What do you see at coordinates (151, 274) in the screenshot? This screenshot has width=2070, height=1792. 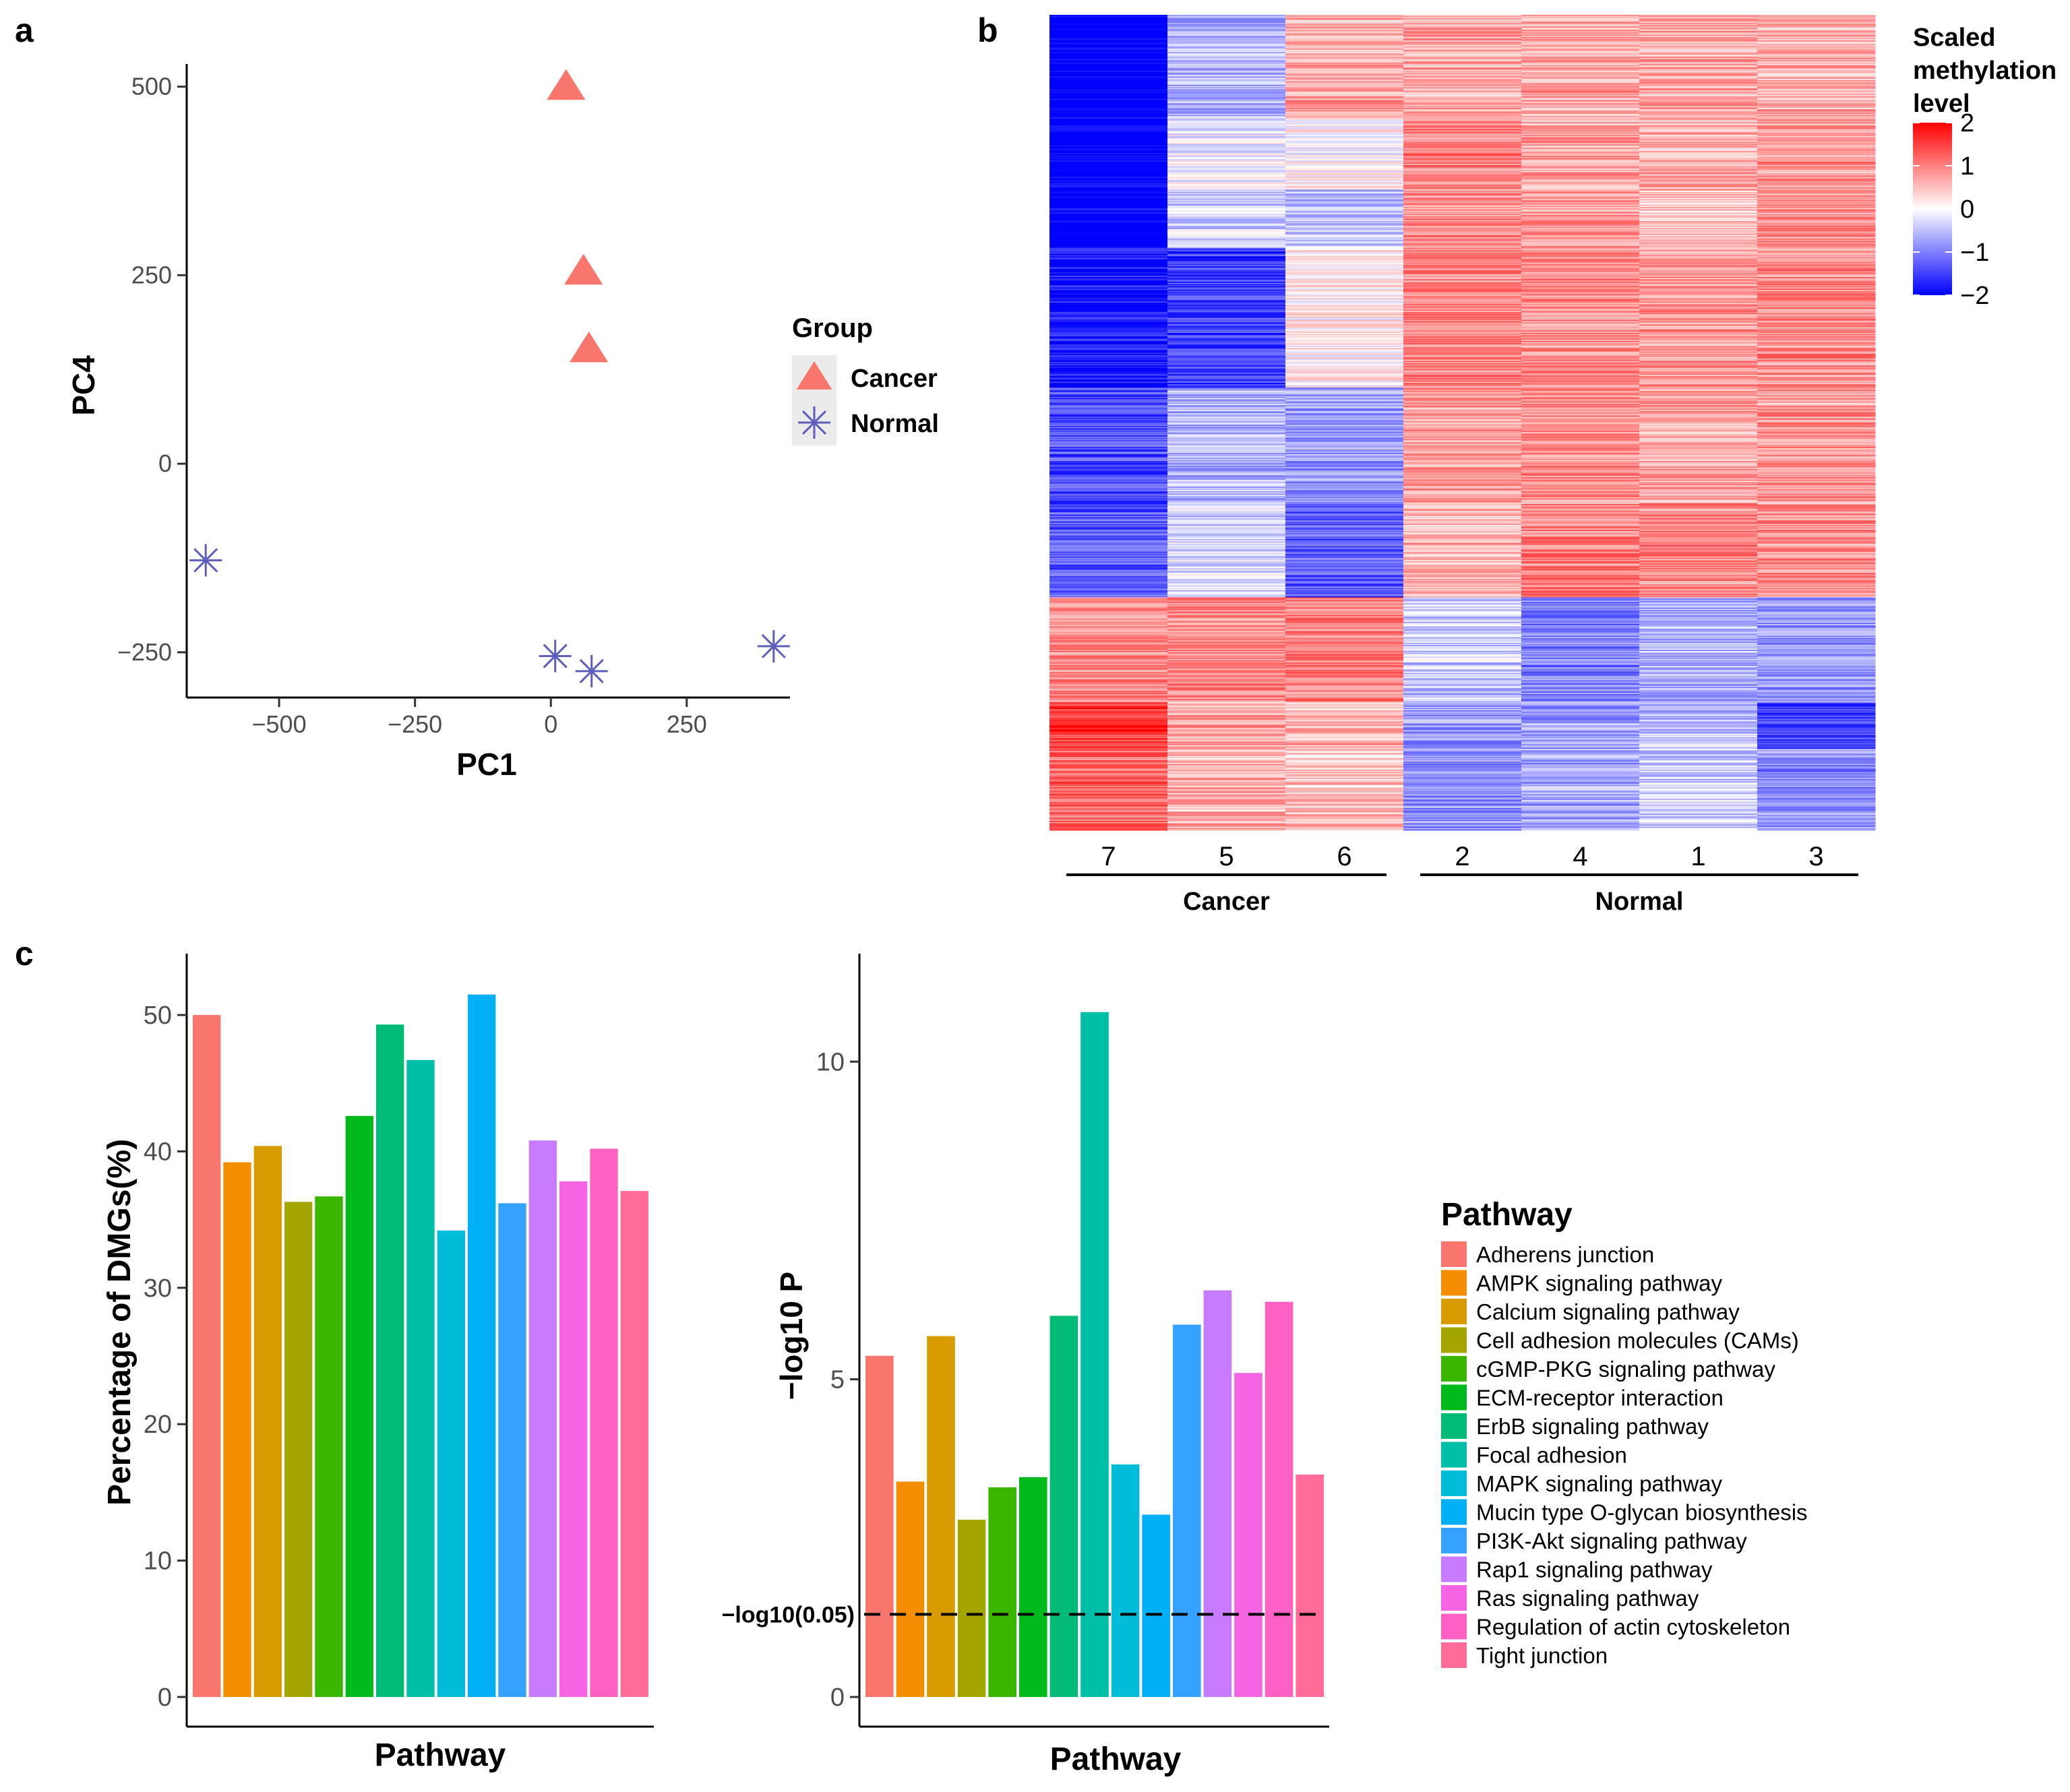 I see `pca-y-tick-label: 250` at bounding box center [151, 274].